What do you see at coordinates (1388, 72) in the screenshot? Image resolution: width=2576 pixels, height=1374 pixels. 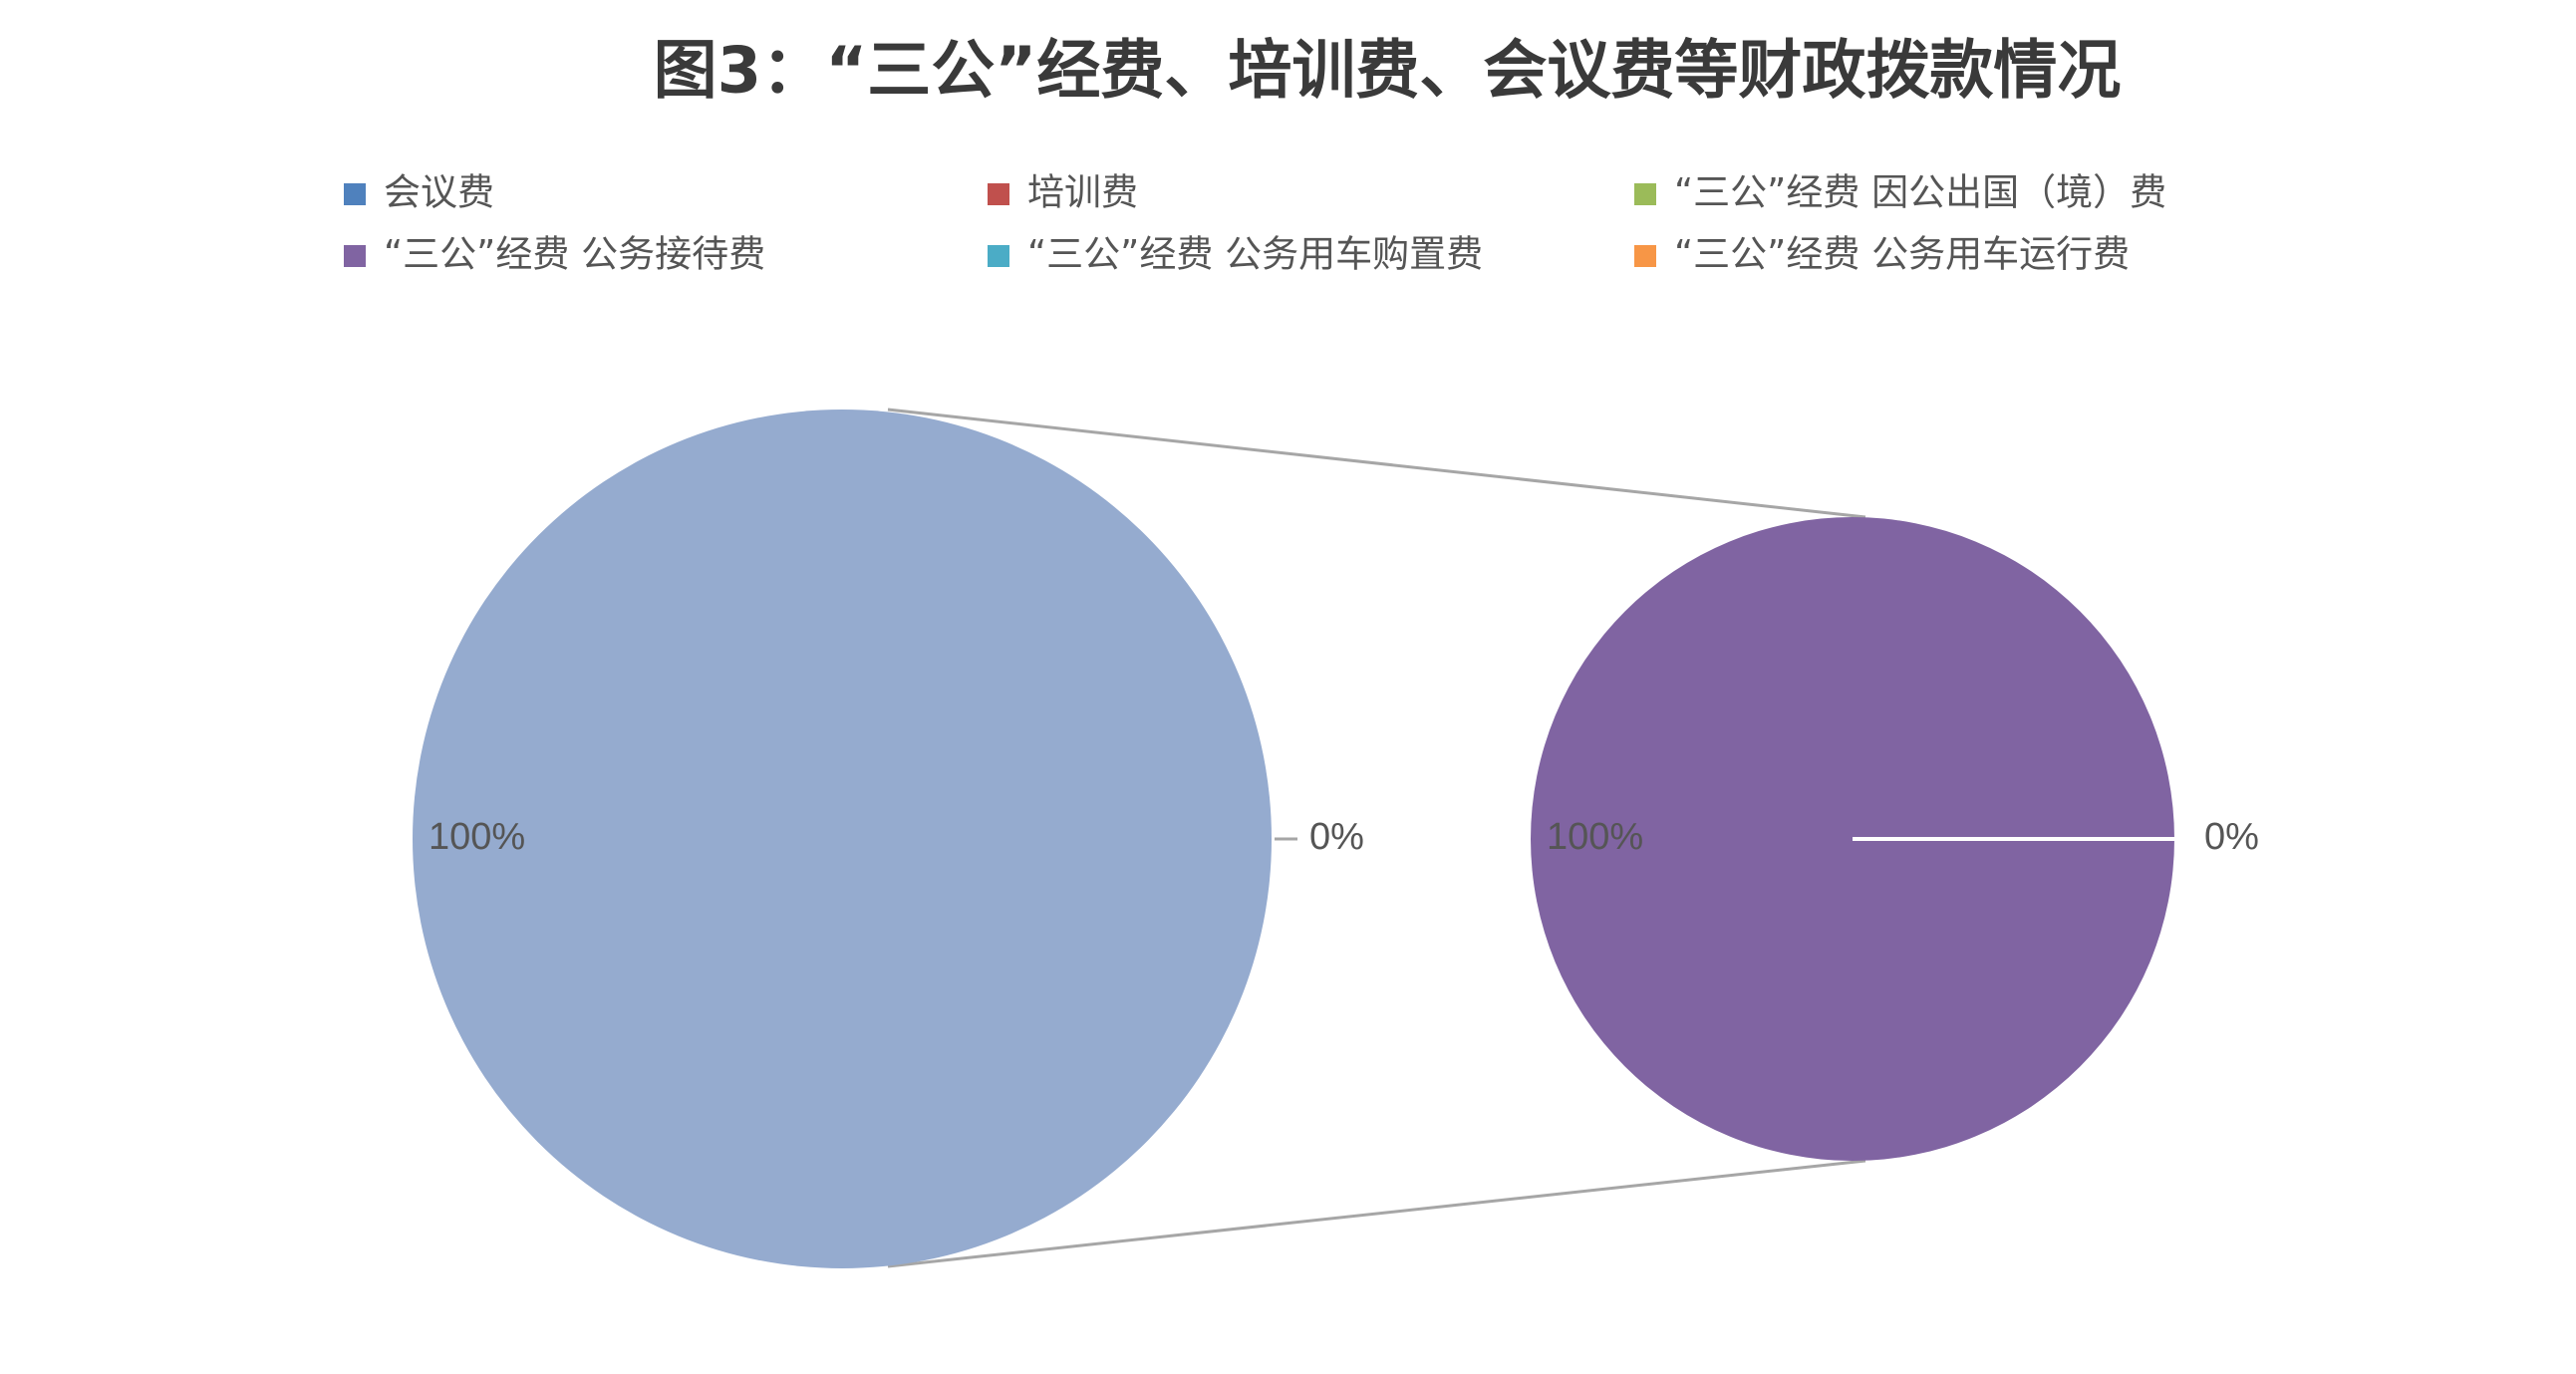 I see `chart-title: 图3：“三公”经费、培训费、会议费等财政拨款情况` at bounding box center [1388, 72].